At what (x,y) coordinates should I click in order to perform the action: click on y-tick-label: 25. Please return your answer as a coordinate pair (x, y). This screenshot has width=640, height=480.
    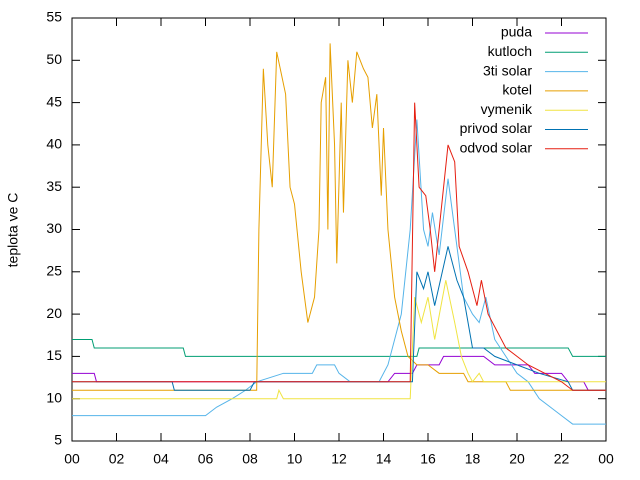
    Looking at the image, I should click on (54, 271).